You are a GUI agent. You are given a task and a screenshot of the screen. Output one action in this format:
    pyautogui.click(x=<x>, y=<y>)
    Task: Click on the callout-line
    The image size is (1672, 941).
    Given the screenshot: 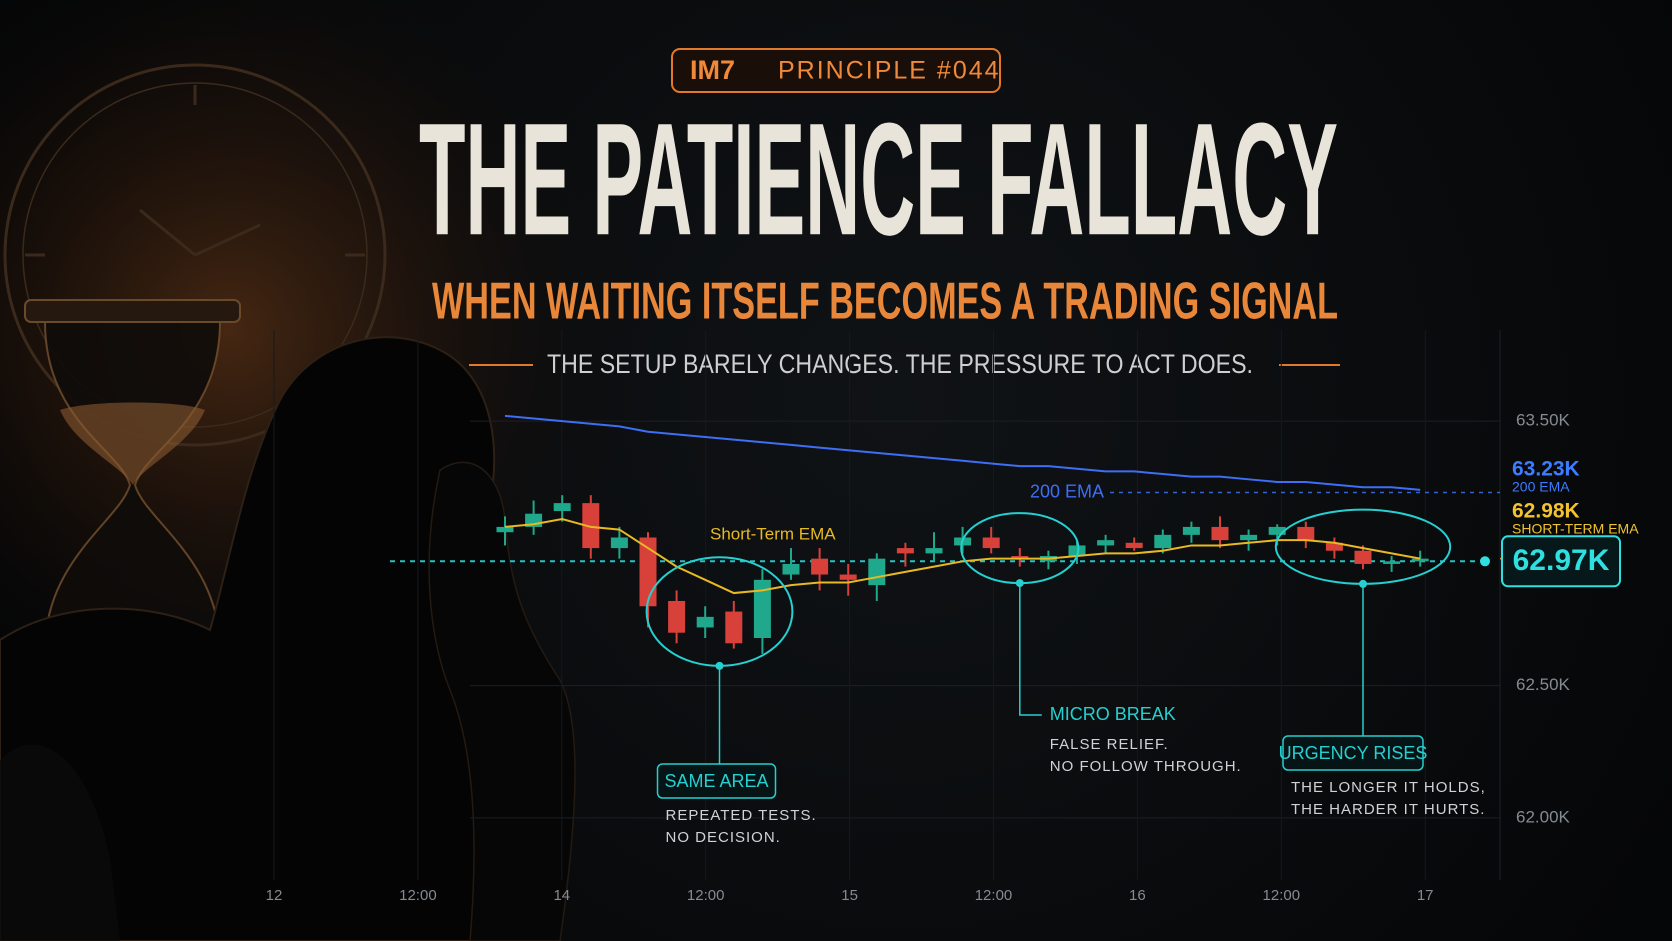 What is the action you would take?
    pyautogui.click(x=1030, y=649)
    